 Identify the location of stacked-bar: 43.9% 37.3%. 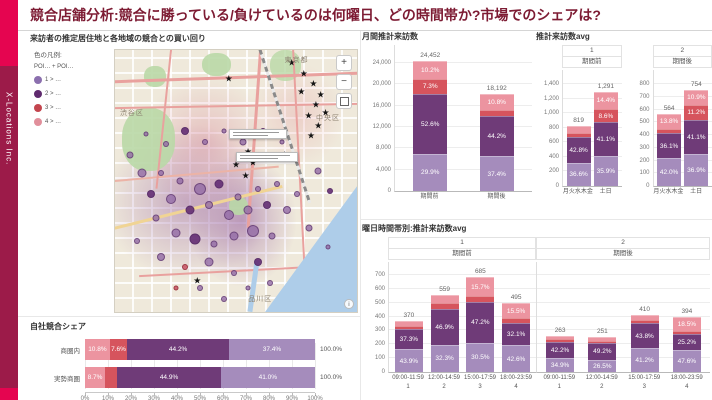
(408, 346).